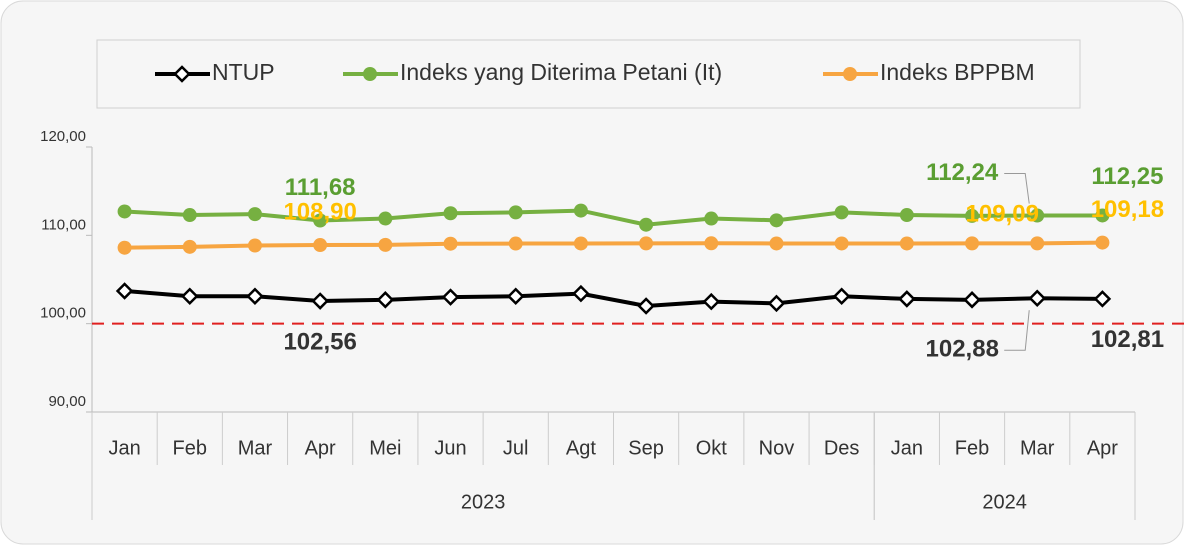 The height and width of the screenshot is (550, 1184). I want to click on data-label: 102,81, so click(1127, 339).